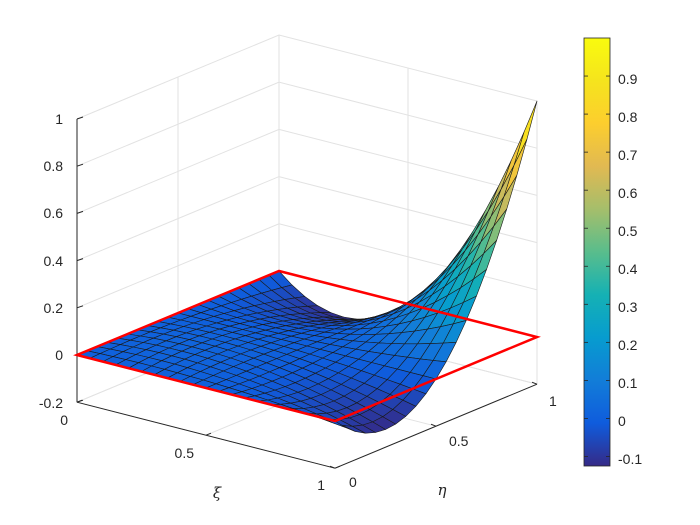  I want to click on colorbar-gradient, so click(597, 252).